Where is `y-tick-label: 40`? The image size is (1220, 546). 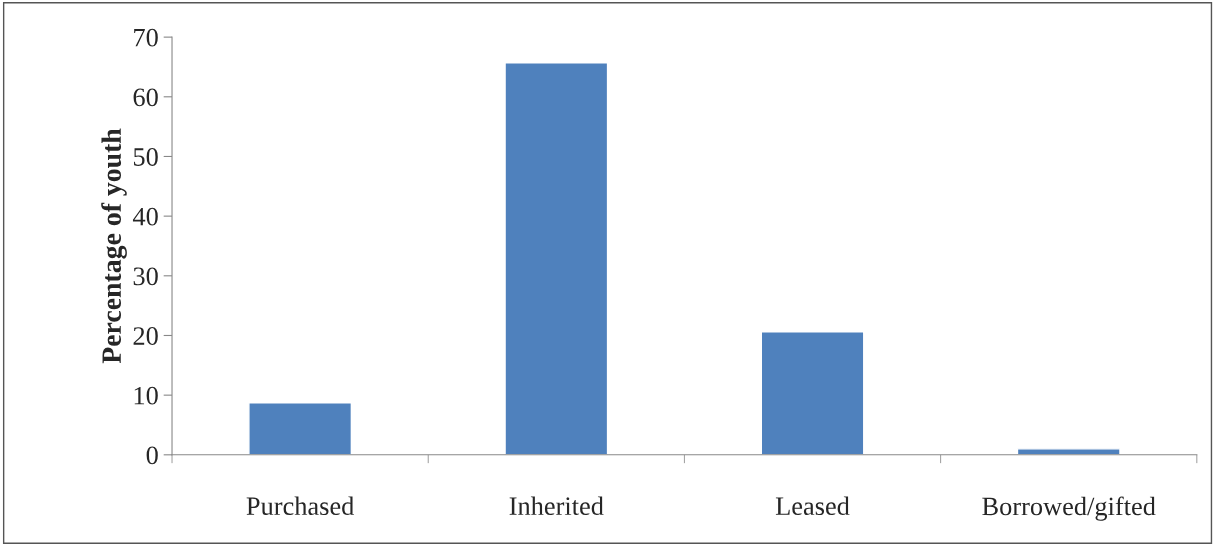 y-tick-label: 40 is located at coordinates (145, 216).